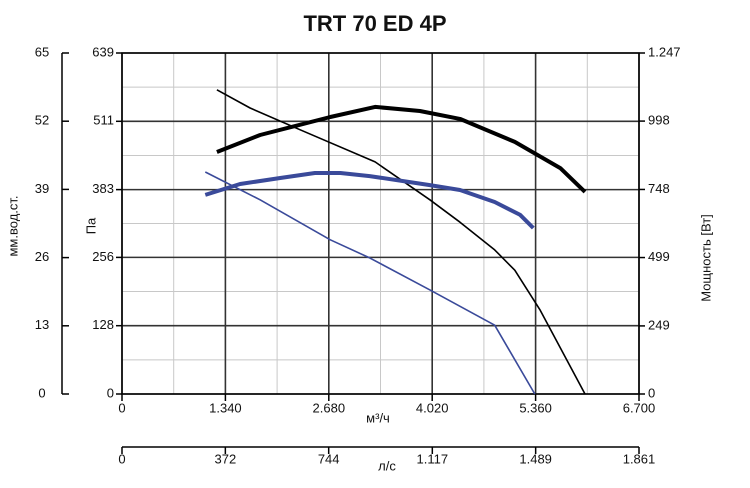 The height and width of the screenshot is (488, 750). What do you see at coordinates (535, 407) in the screenshot?
I see `x-tick-label: 5.360` at bounding box center [535, 407].